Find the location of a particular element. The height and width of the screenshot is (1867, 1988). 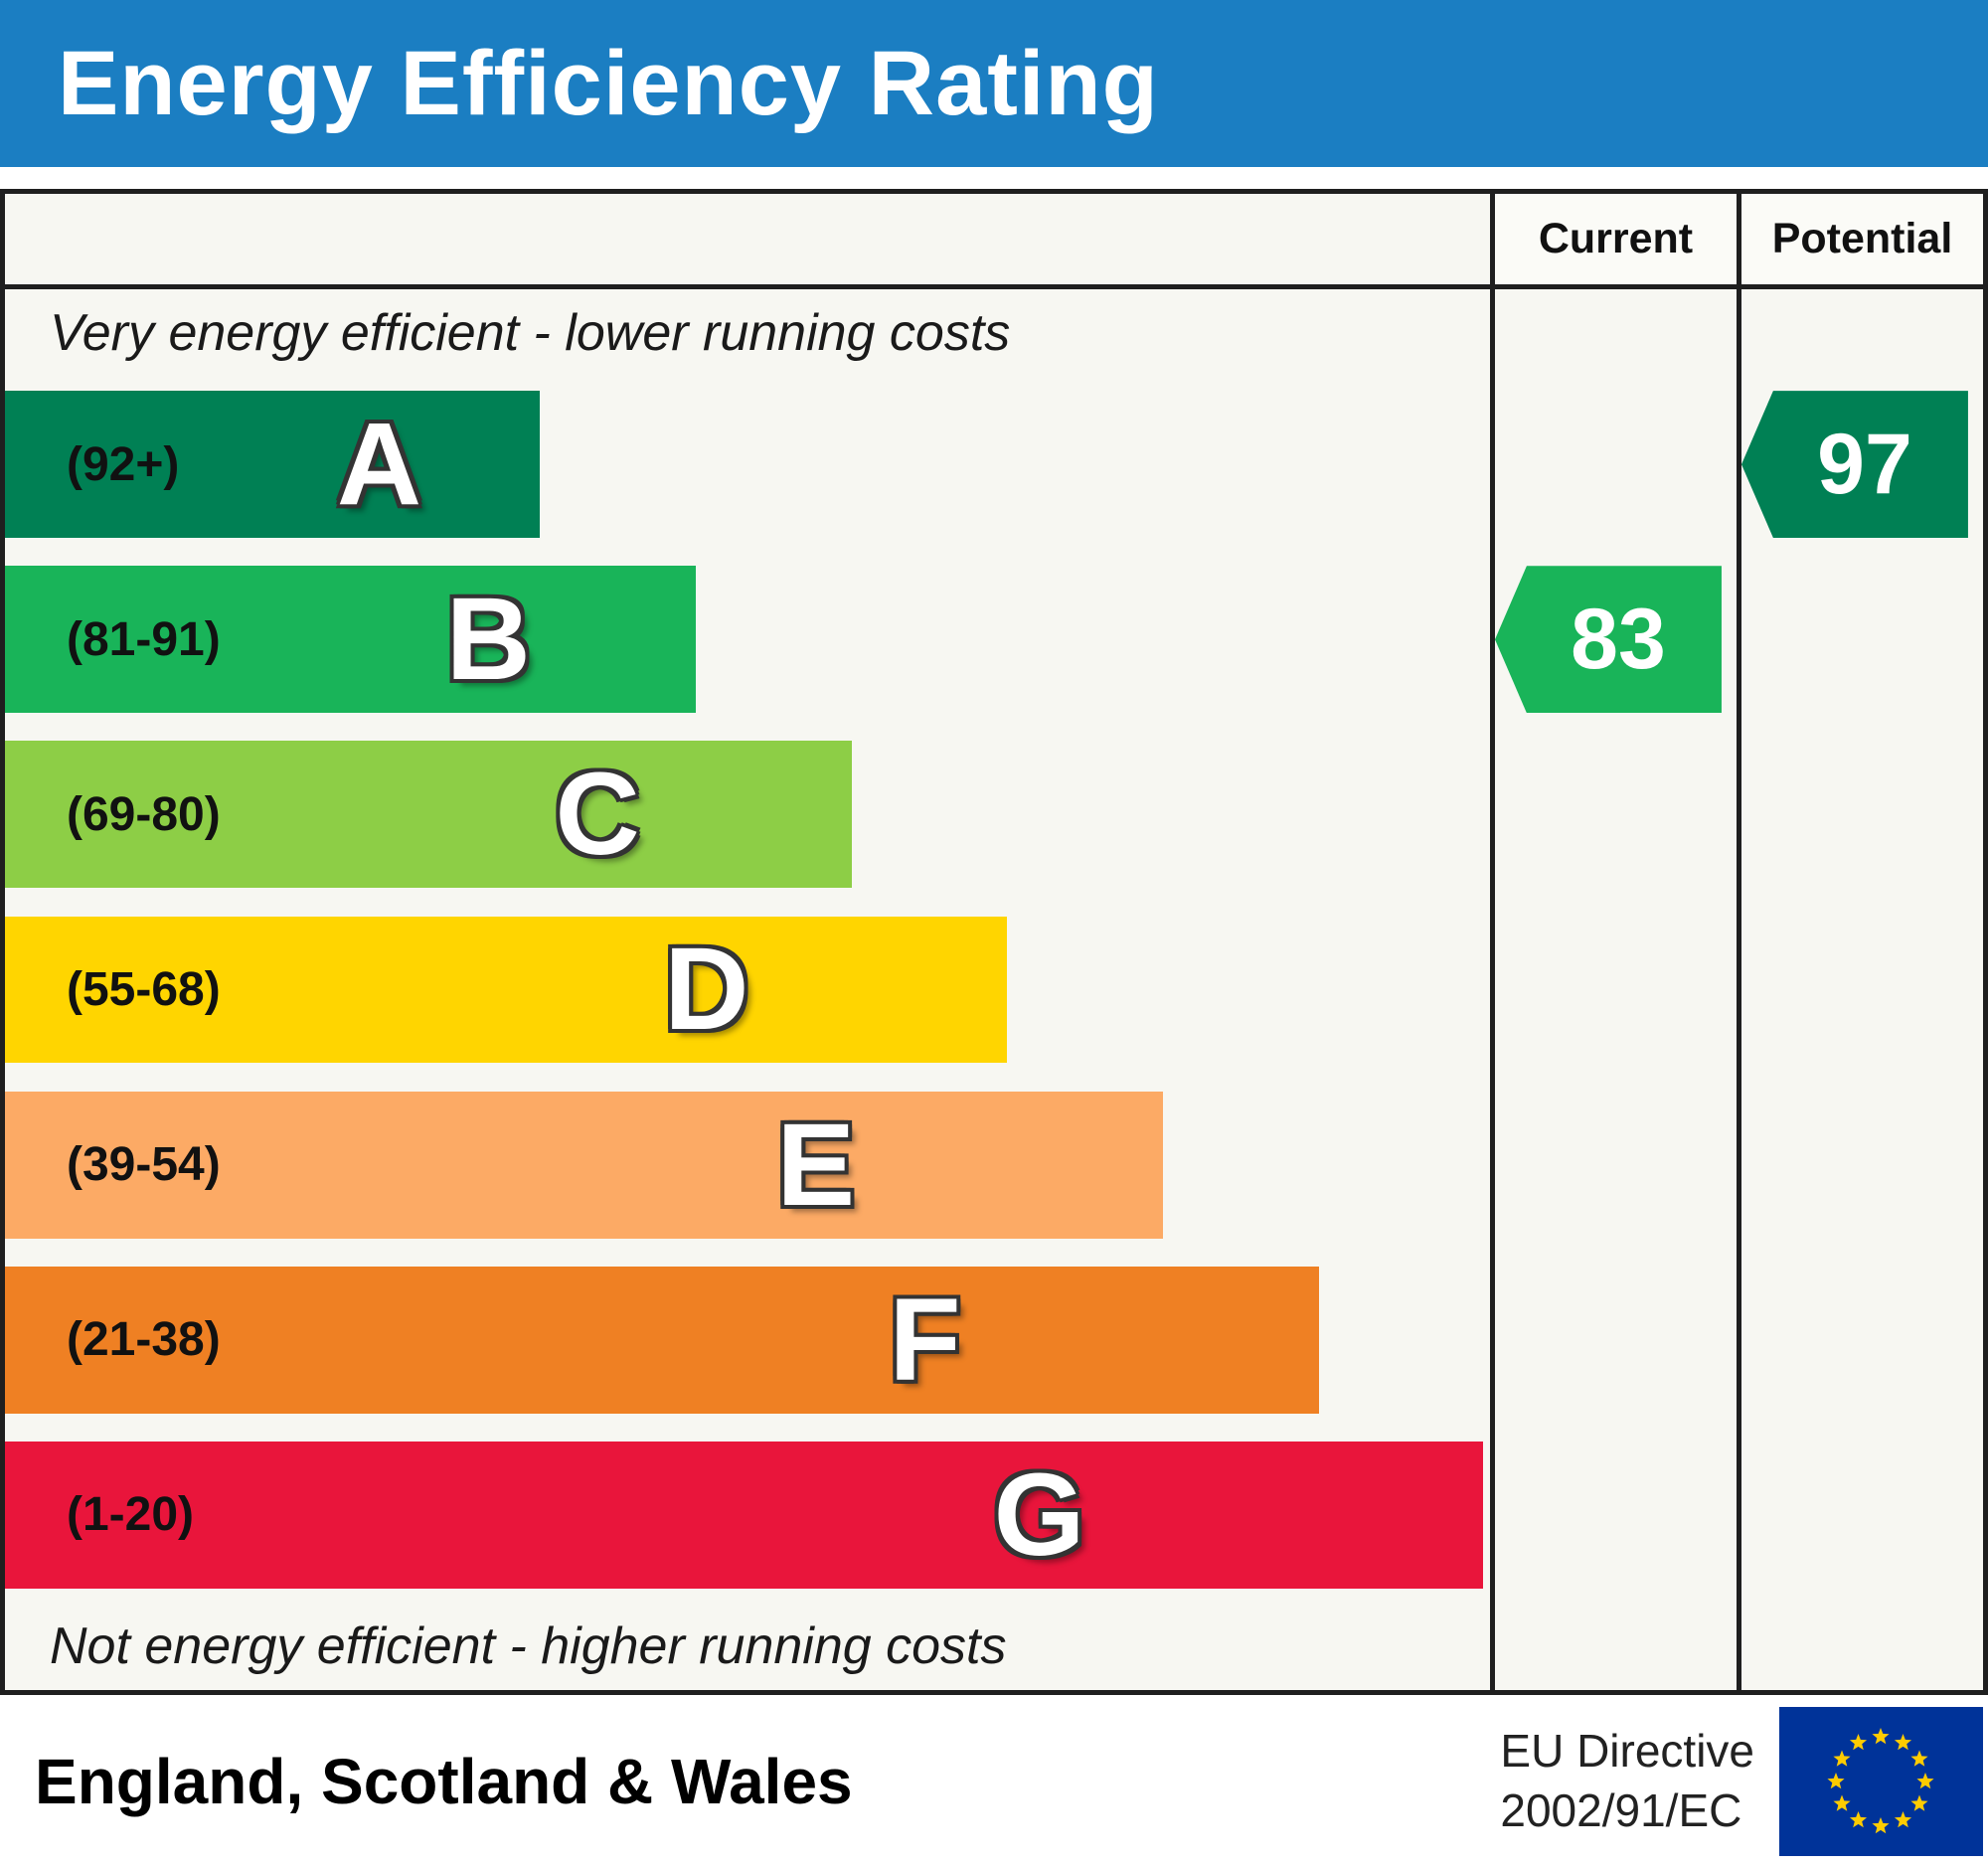

band-range-c: (69-80) is located at coordinates (144, 814).